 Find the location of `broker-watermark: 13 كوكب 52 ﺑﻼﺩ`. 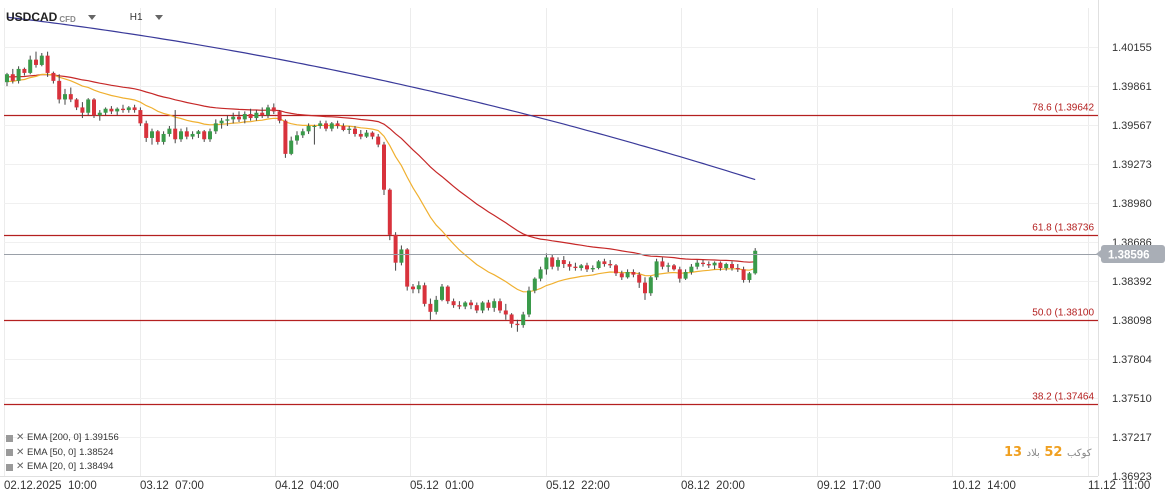

broker-watermark: 13 كوكب 52 ﺑﻼﺩ is located at coordinates (1048, 452).